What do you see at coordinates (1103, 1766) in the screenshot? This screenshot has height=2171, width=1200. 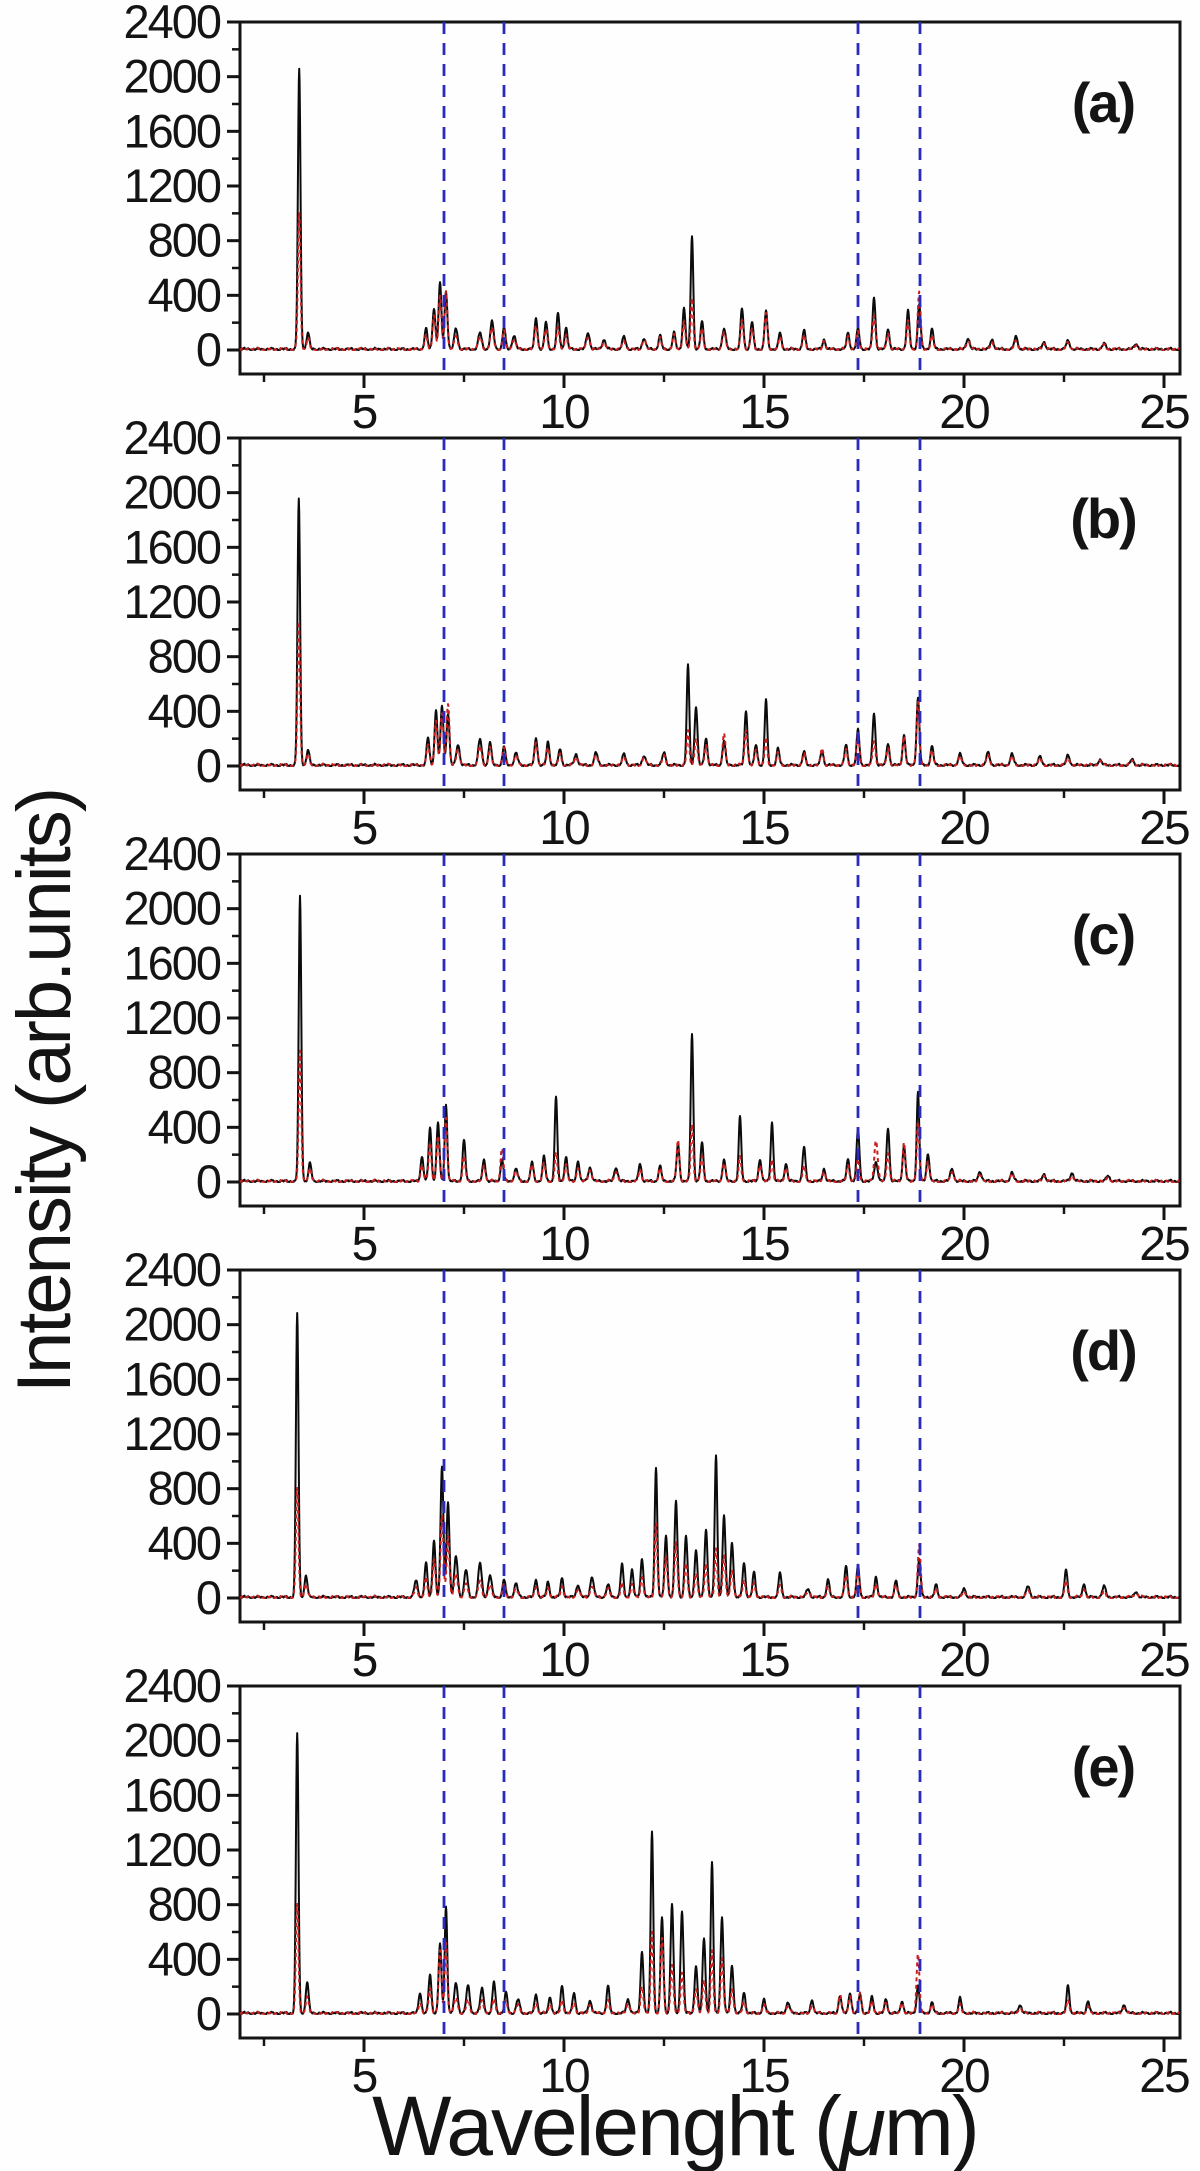 I see `panel-label: (e)` at bounding box center [1103, 1766].